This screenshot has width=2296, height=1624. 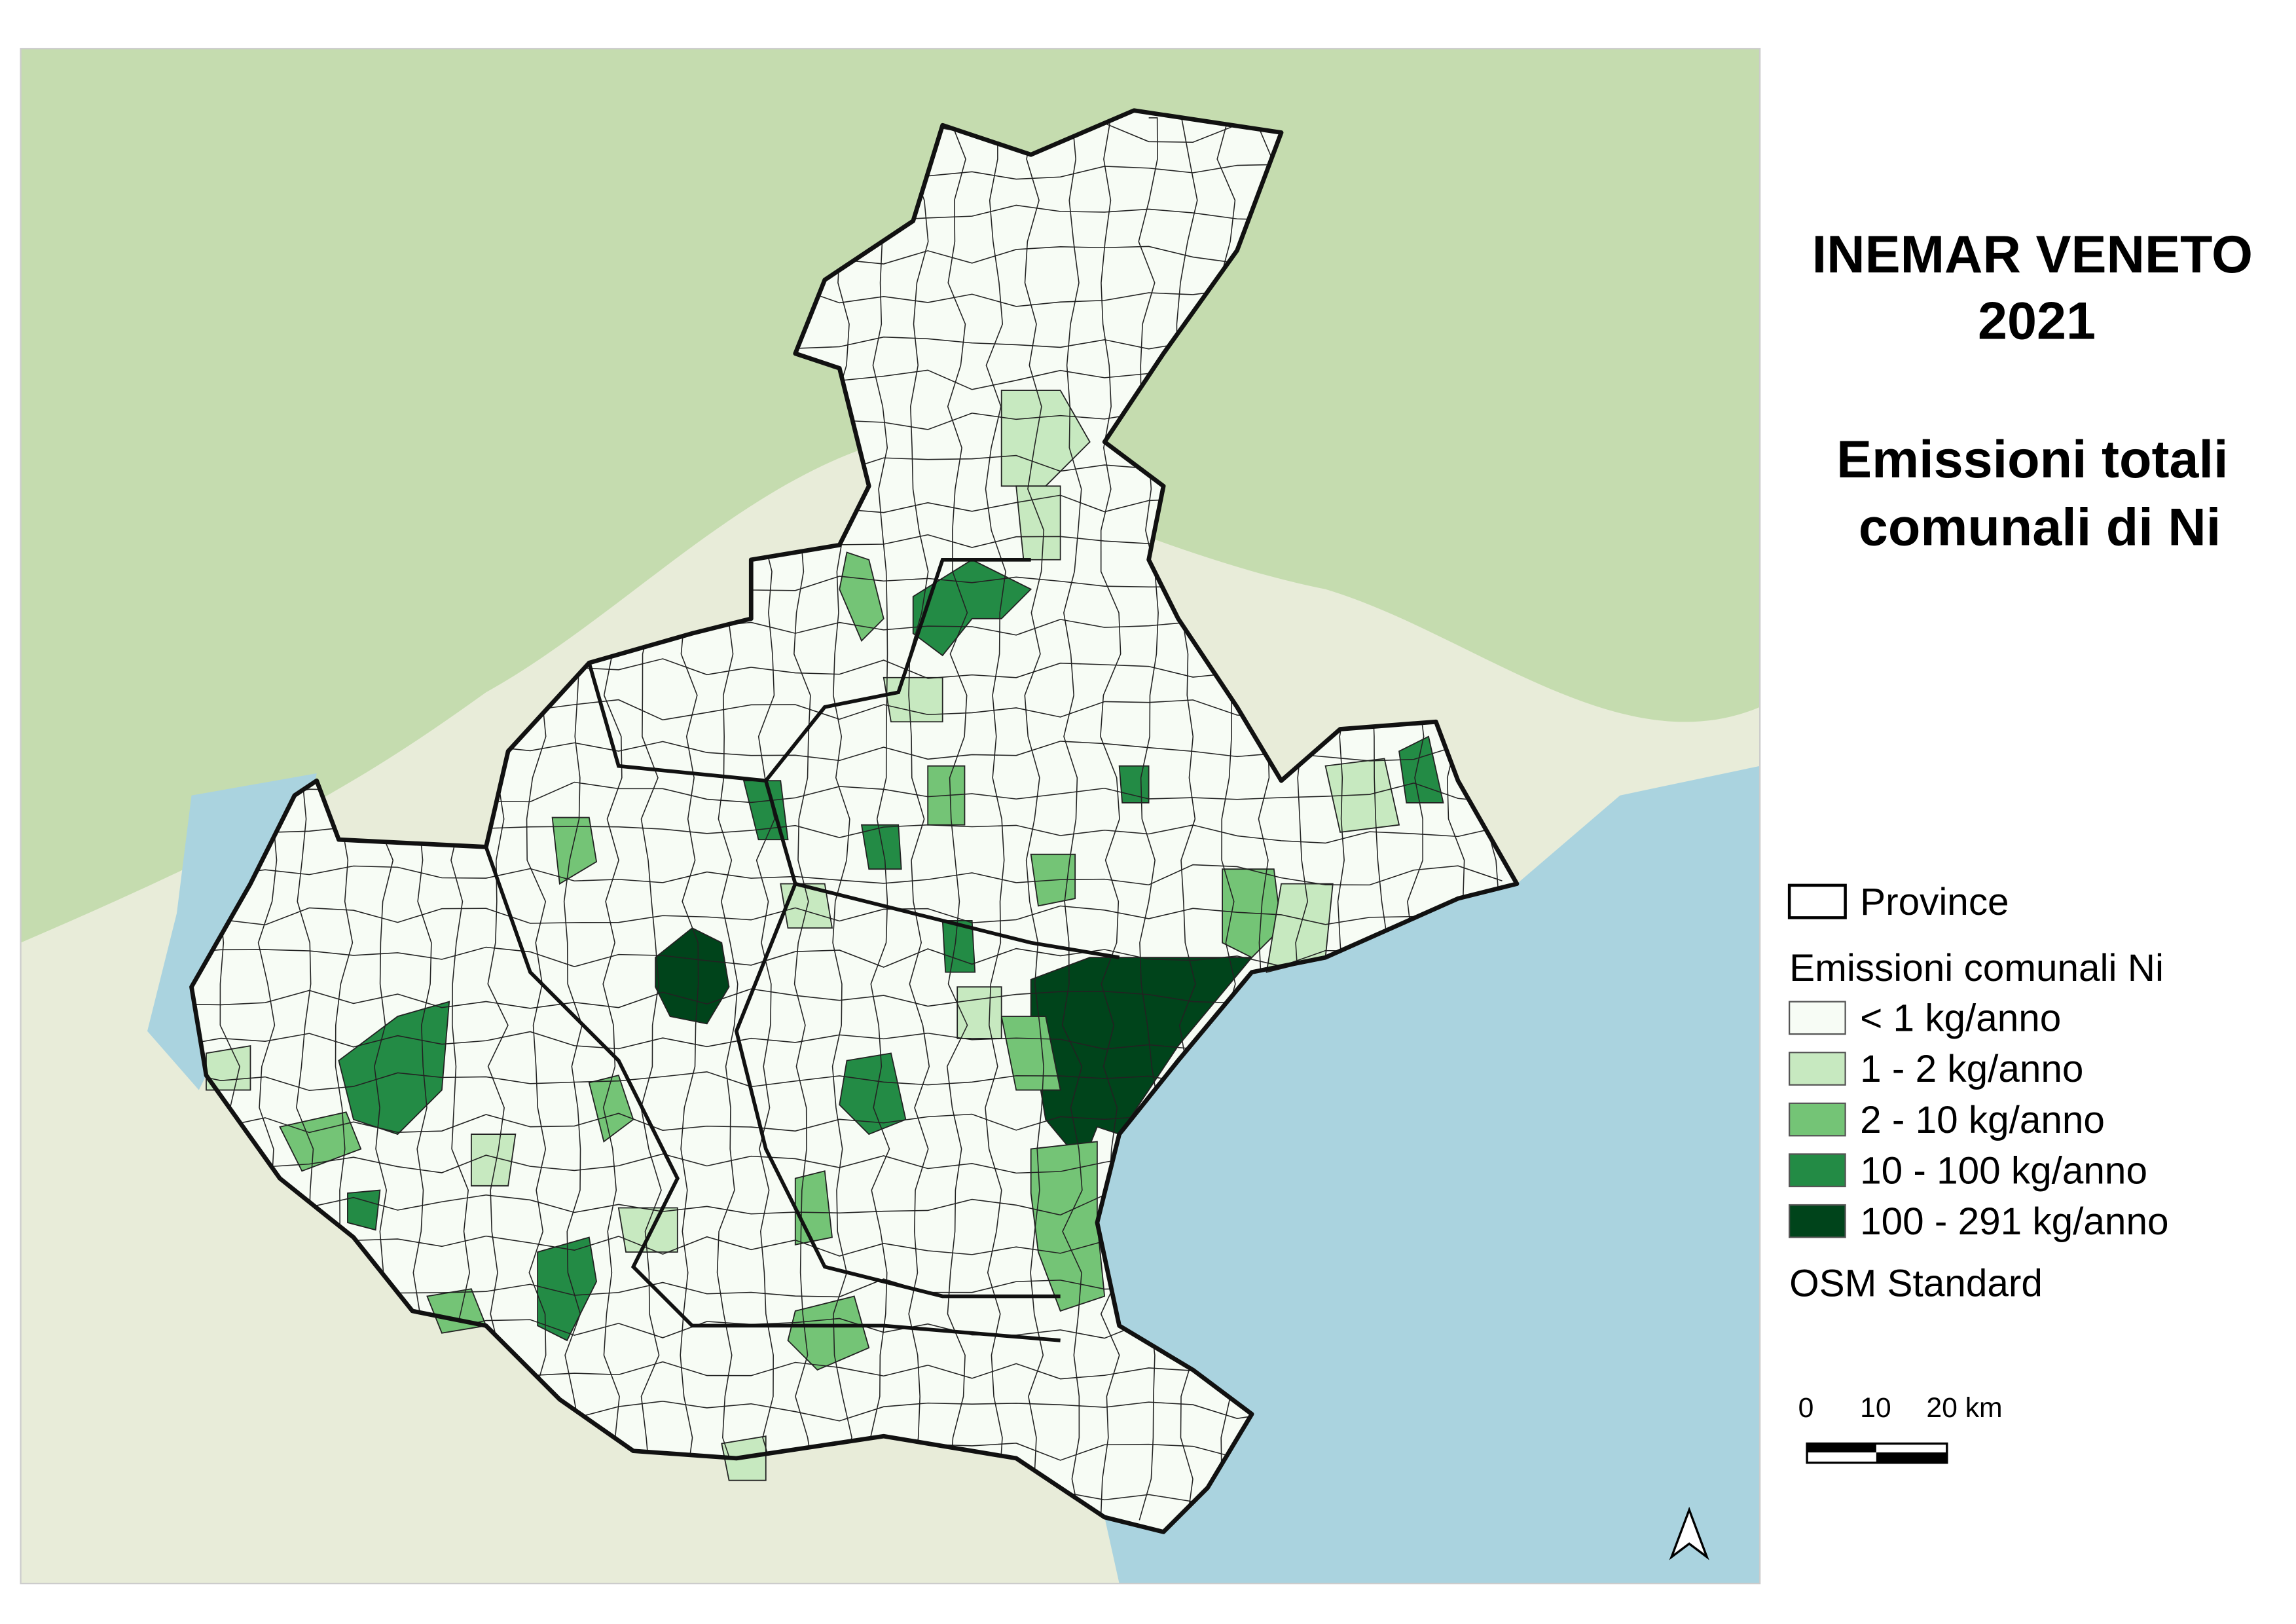 I want to click on legend-label: 2 - 10 kg/anno, so click(x=1982, y=1120).